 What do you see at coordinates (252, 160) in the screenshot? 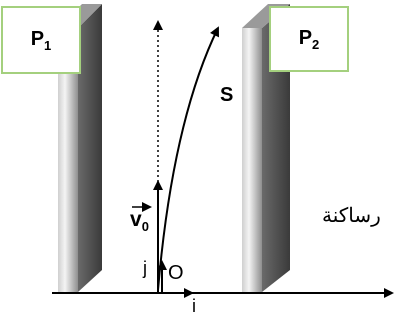
I see `plate-2-face` at bounding box center [252, 160].